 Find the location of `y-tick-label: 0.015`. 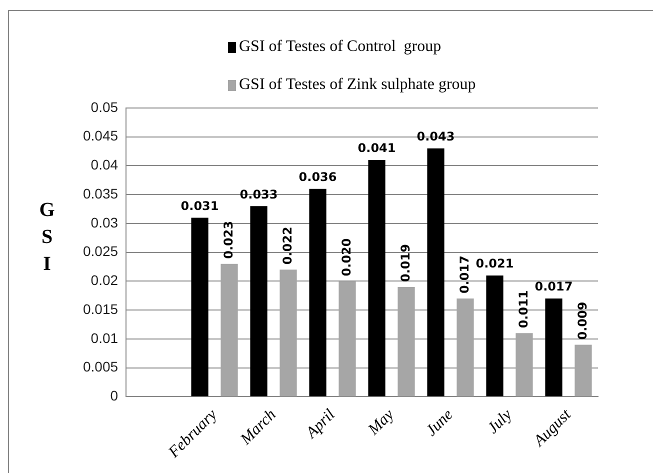

y-tick-label: 0.015 is located at coordinates (100, 308).